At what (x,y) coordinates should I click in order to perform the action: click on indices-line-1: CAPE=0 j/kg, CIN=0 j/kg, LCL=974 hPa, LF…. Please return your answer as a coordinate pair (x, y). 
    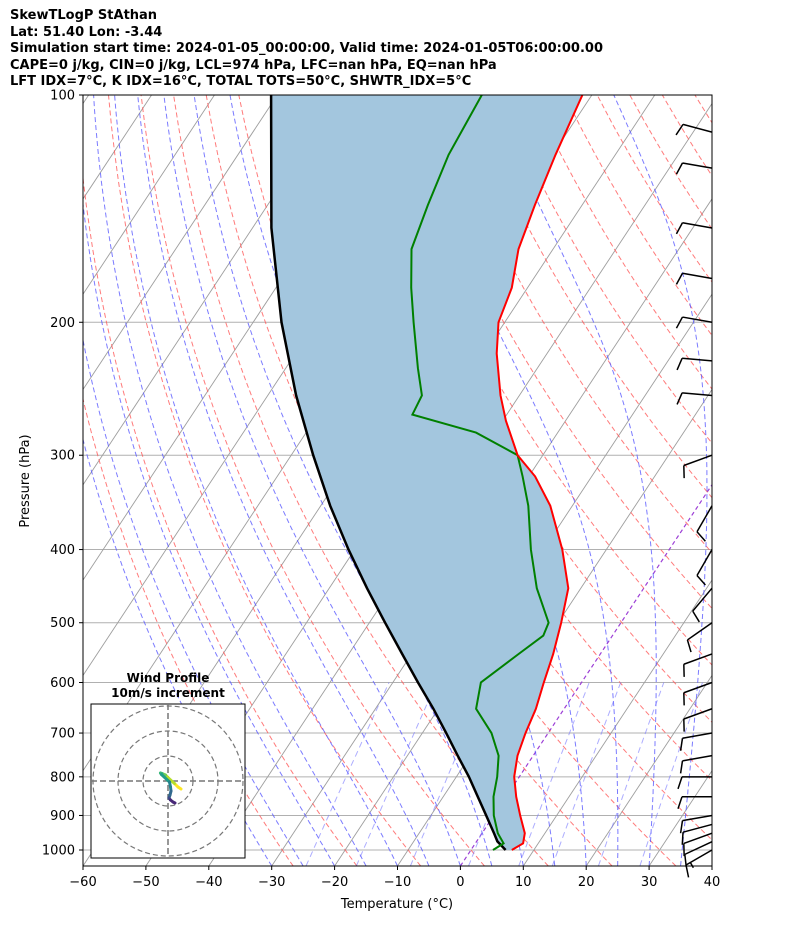
    Looking at the image, I should click on (253, 65).